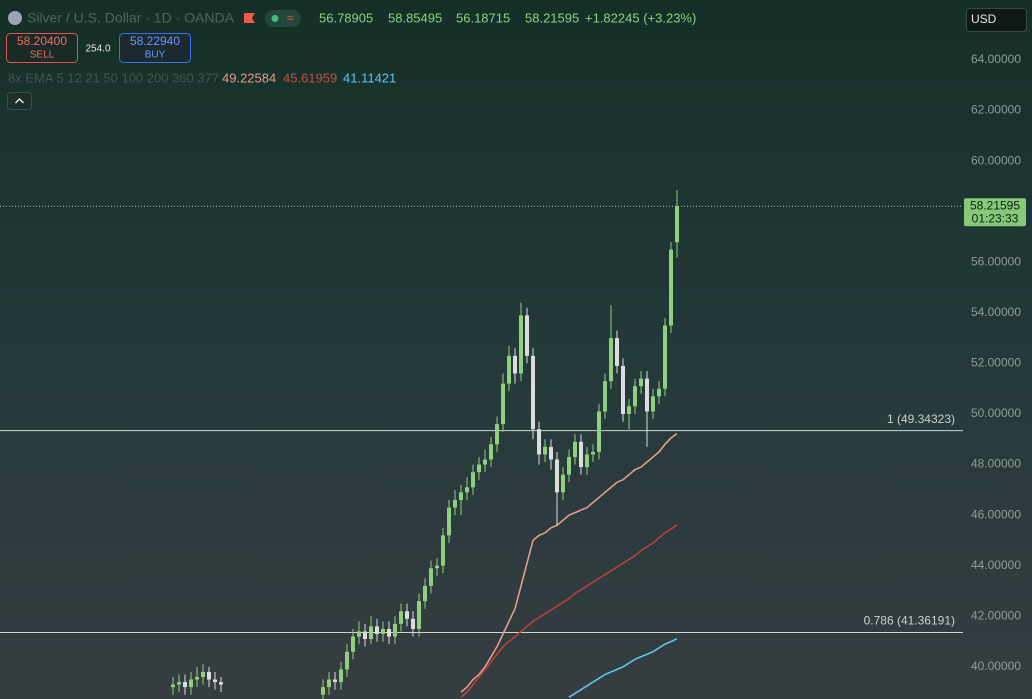  Describe the element at coordinates (995, 218) in the screenshot. I see `countdown: 01:23:33` at that location.